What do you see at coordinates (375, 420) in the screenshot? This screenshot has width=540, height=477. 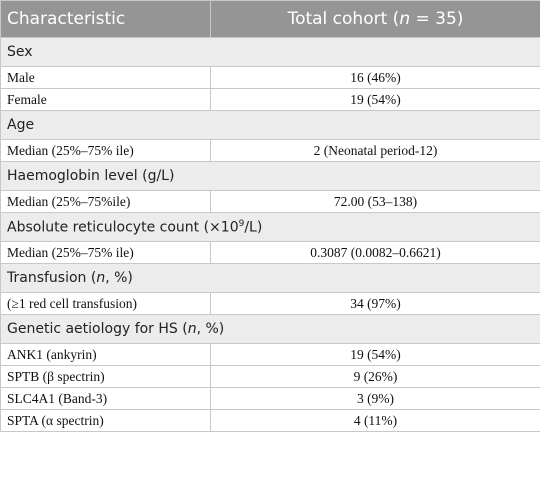 I see `value-cell: 4 (11%)` at bounding box center [375, 420].